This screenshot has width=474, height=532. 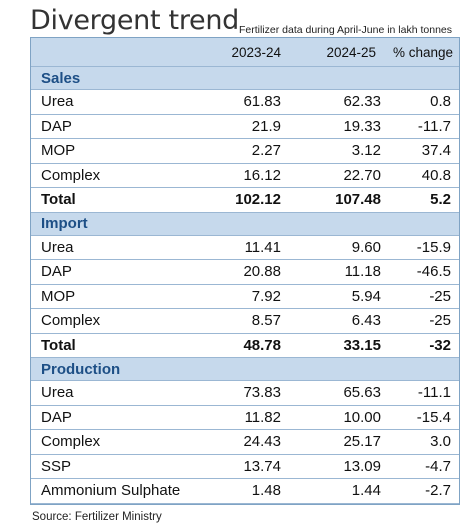 I want to click on value-change: 3.0, so click(x=440, y=442).